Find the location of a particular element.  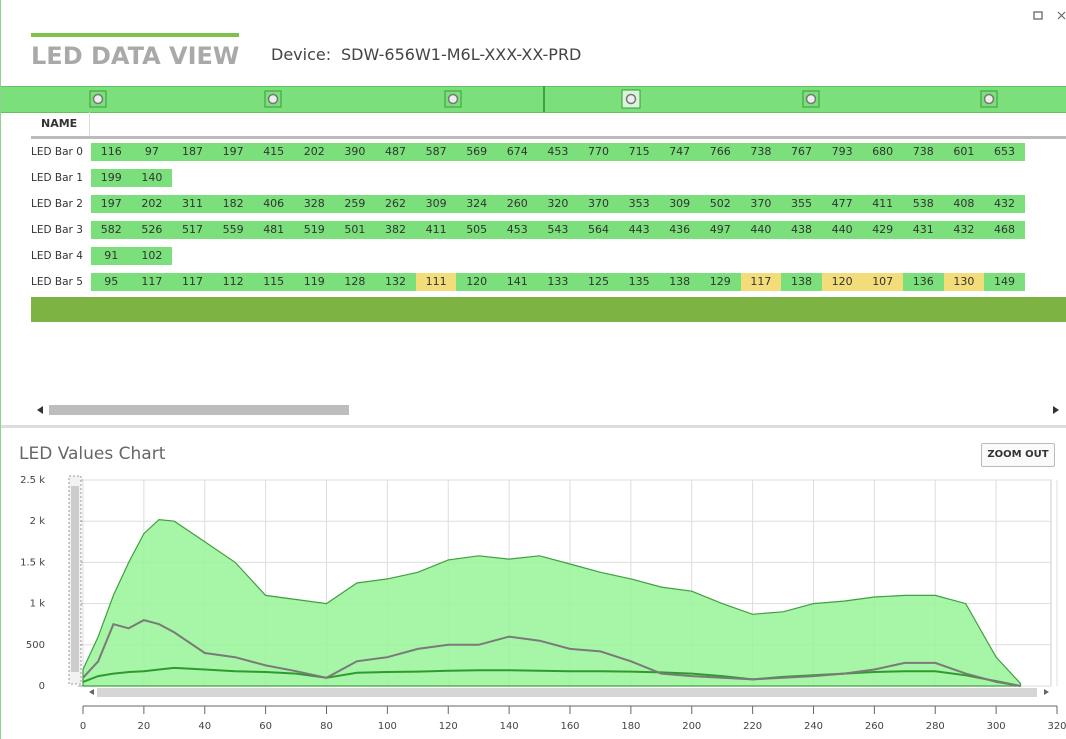

column-divider is located at coordinates (89, 124).